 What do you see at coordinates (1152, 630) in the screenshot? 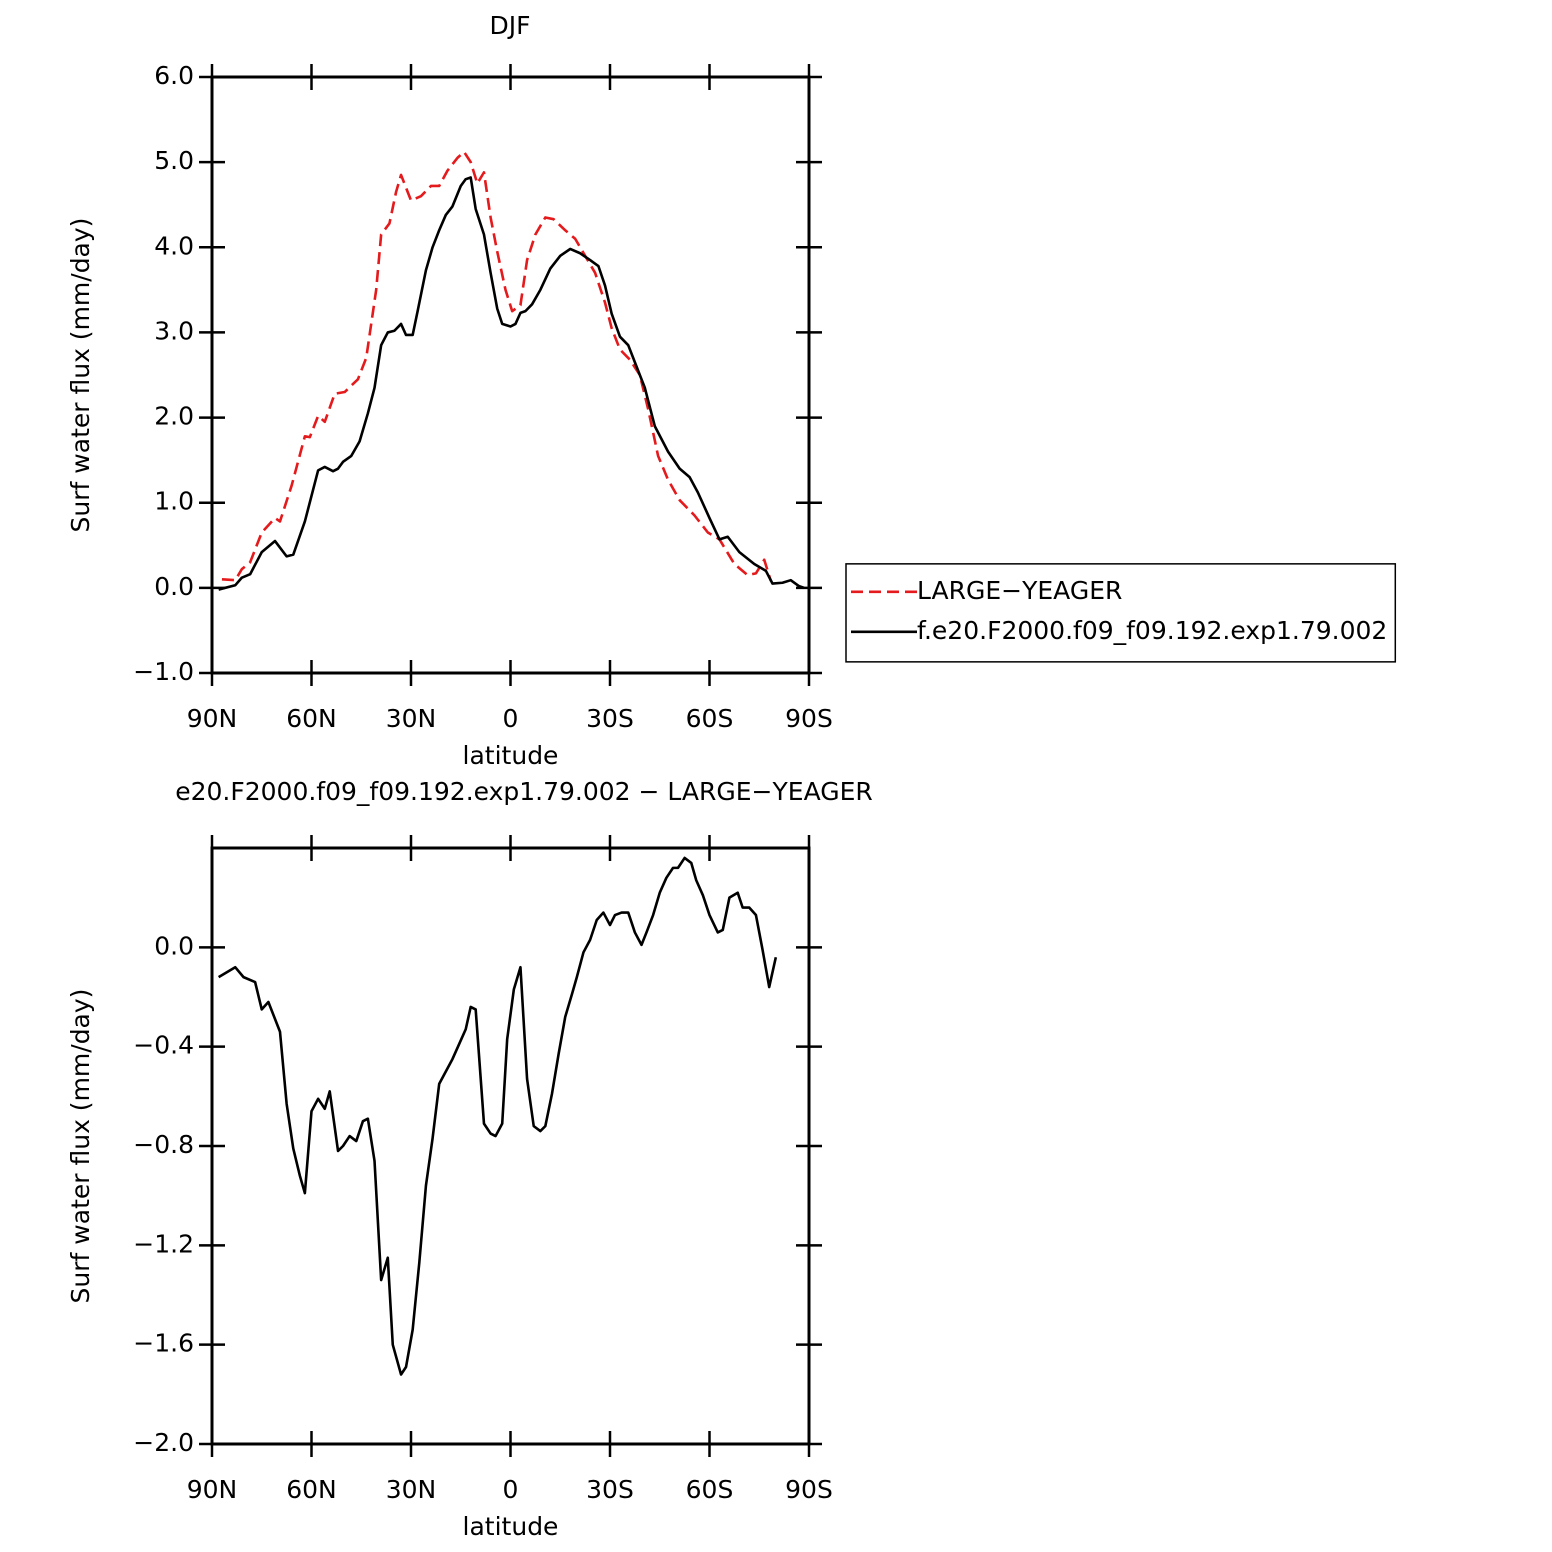
I see `legend-label: f.e20.F2000.f09_f09.192.exp1.79.002` at bounding box center [1152, 630].